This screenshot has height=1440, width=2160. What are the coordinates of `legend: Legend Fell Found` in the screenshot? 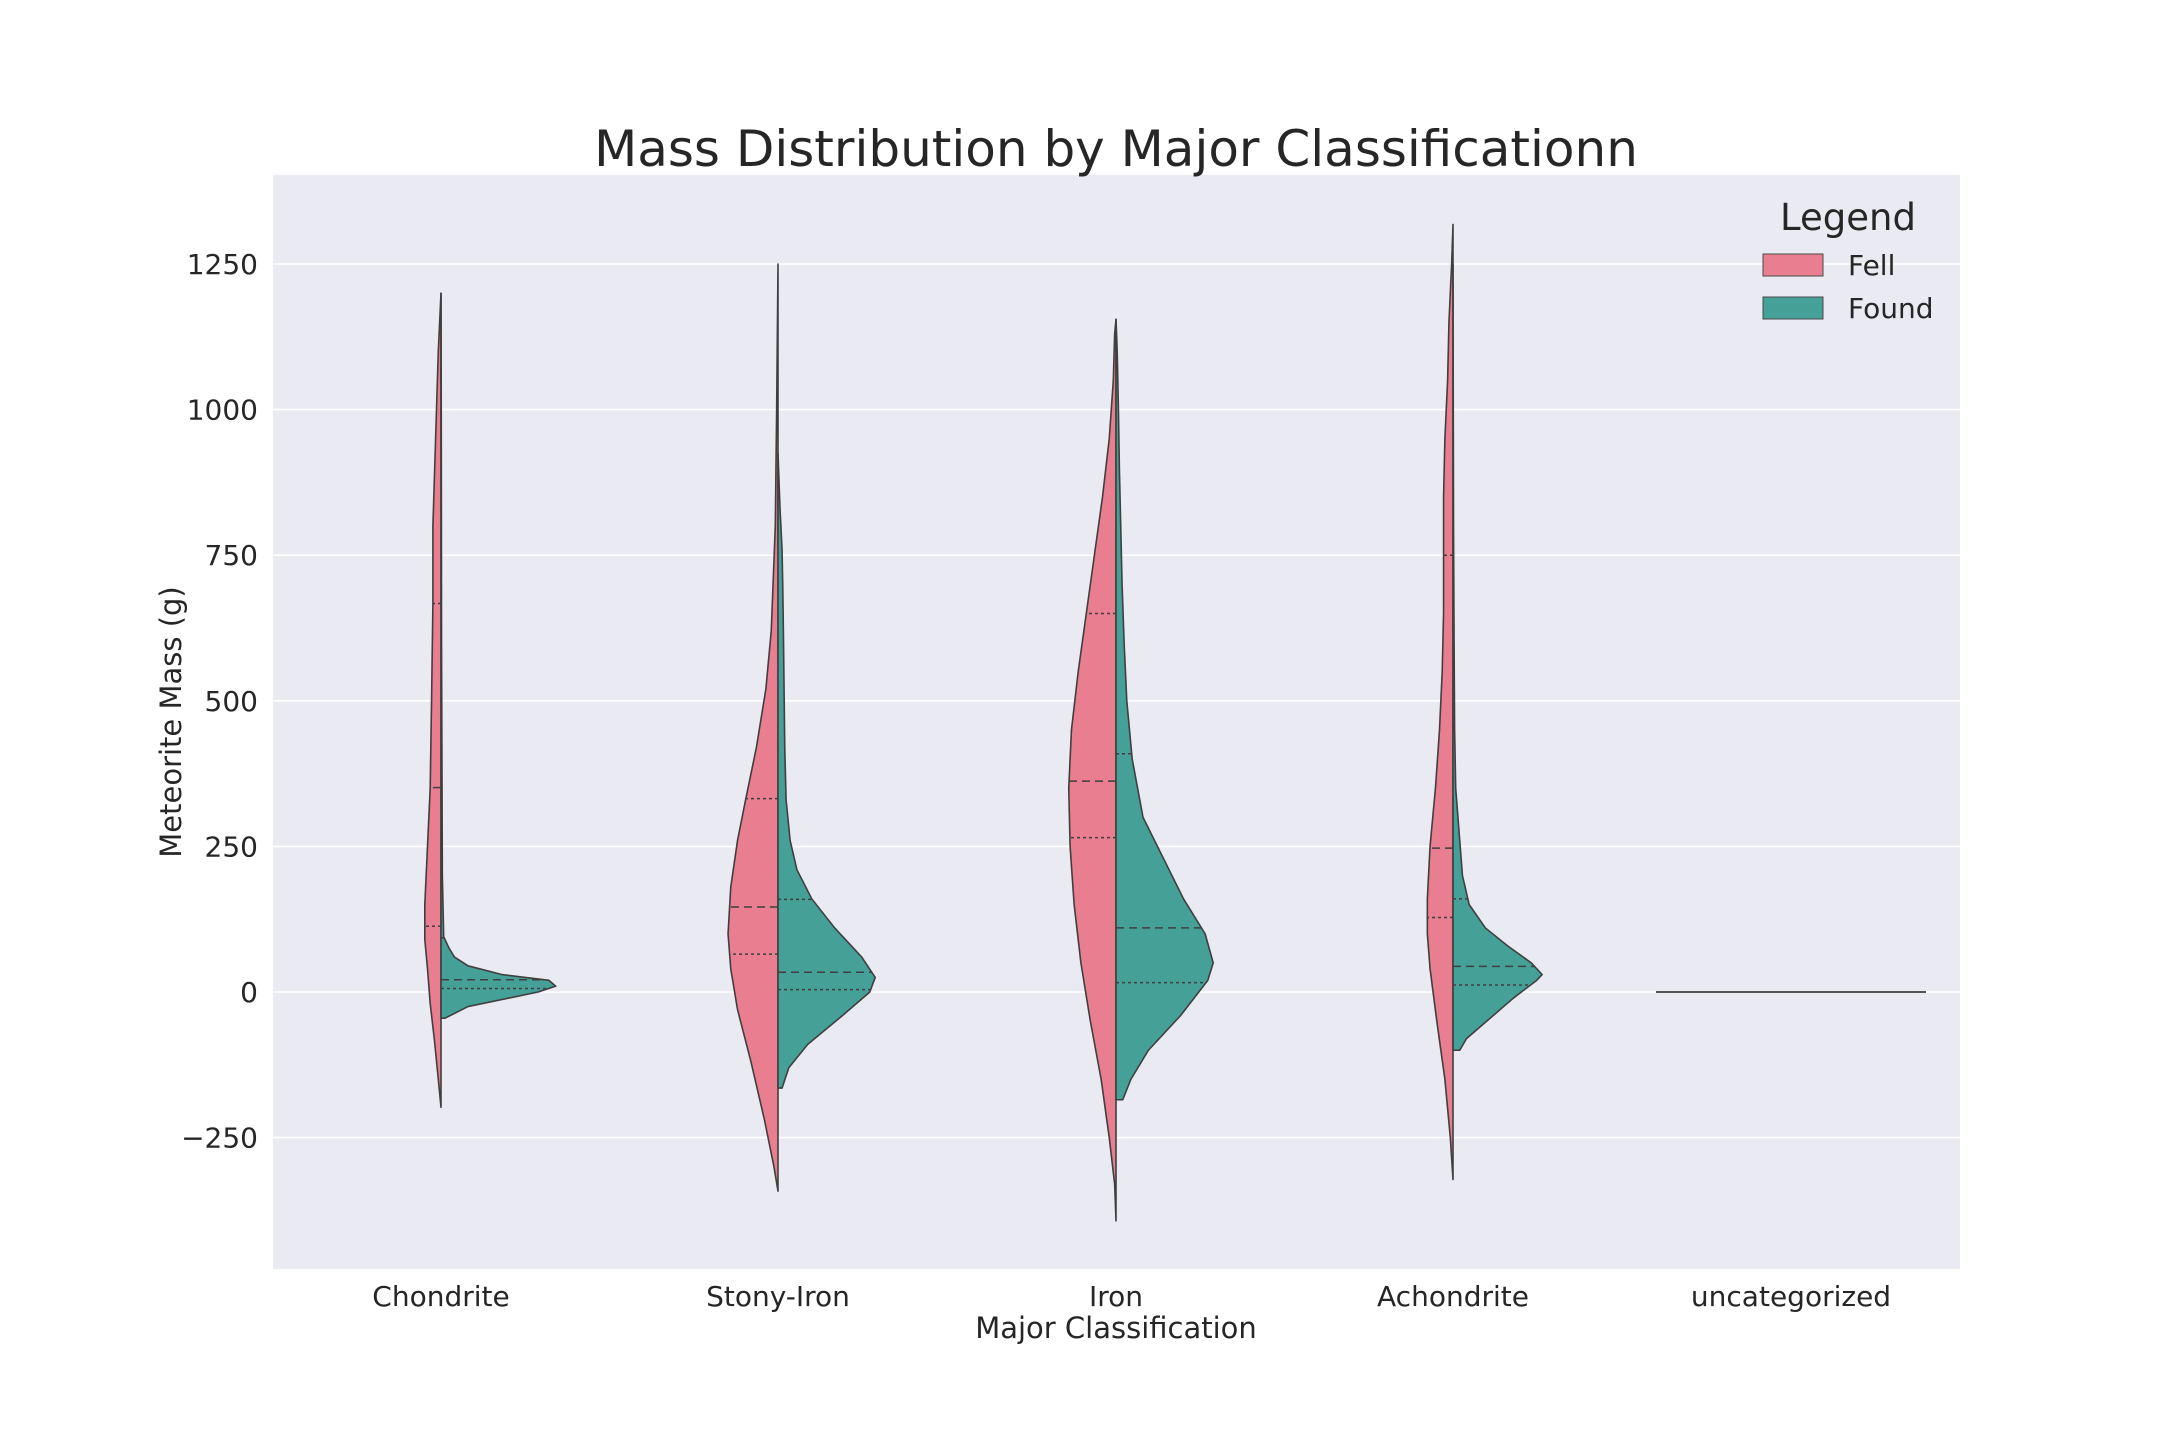 It's located at (1848, 260).